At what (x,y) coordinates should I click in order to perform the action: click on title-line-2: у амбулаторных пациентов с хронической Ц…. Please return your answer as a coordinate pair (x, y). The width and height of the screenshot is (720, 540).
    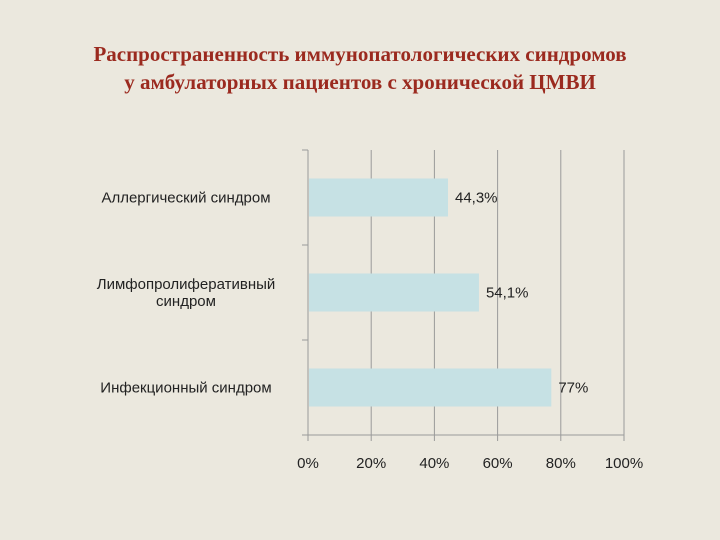
    Looking at the image, I should click on (360, 82).